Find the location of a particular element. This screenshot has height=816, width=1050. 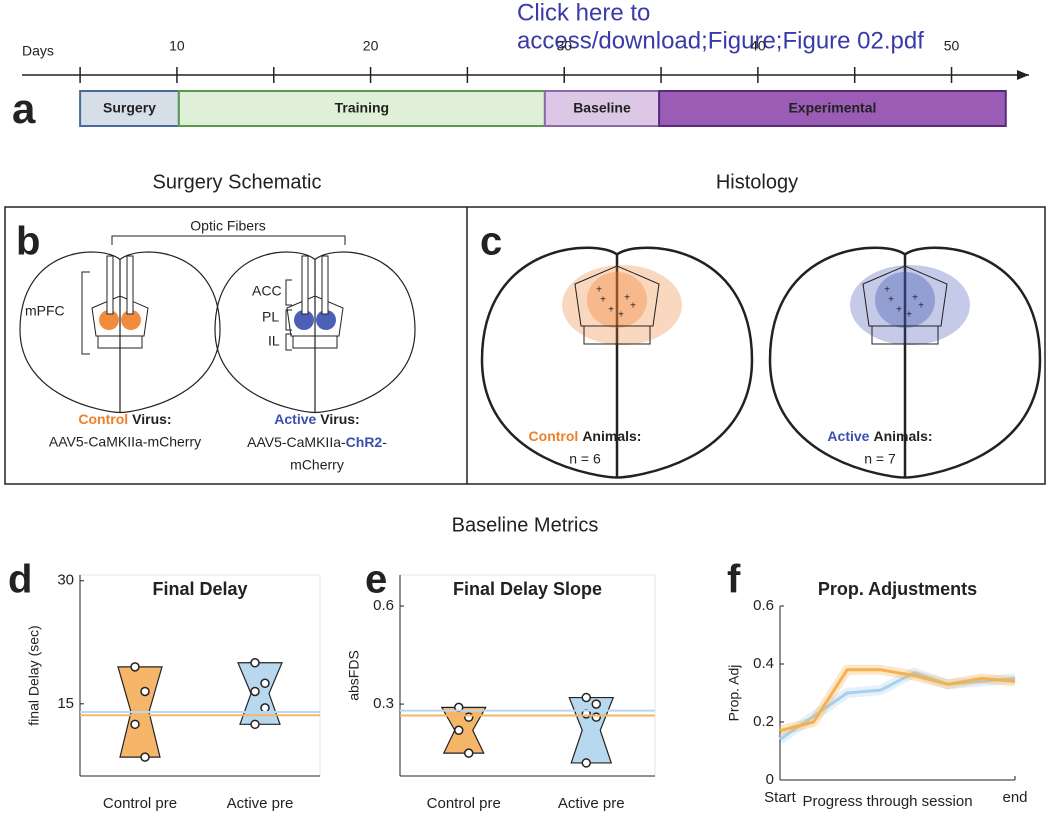

phase-label: Experimental is located at coordinates (832, 108).